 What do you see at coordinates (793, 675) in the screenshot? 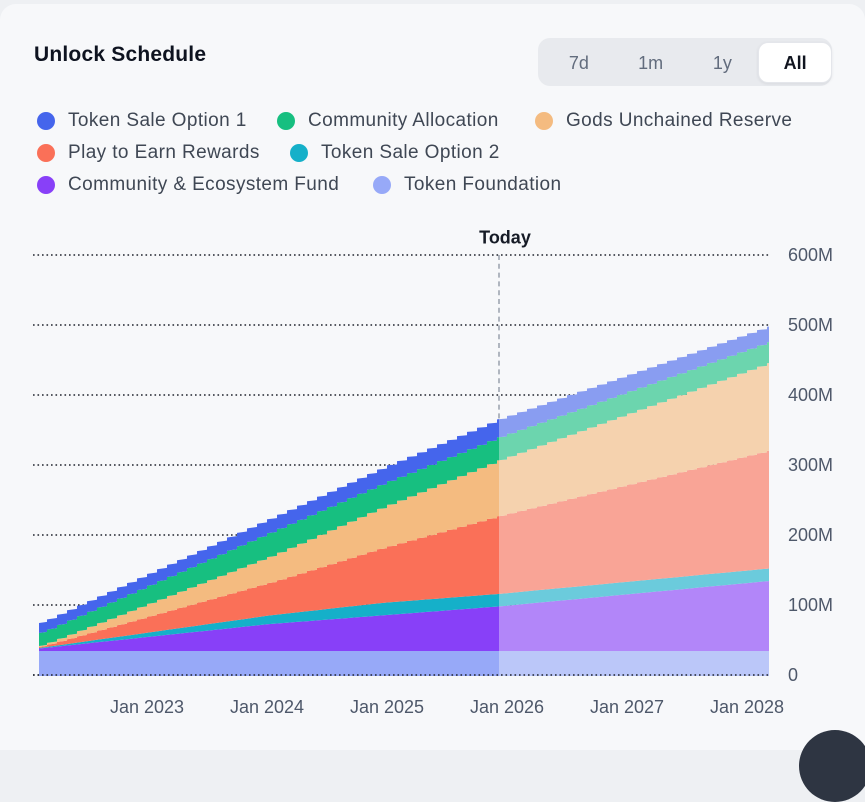
I see `svg-text: 0` at bounding box center [793, 675].